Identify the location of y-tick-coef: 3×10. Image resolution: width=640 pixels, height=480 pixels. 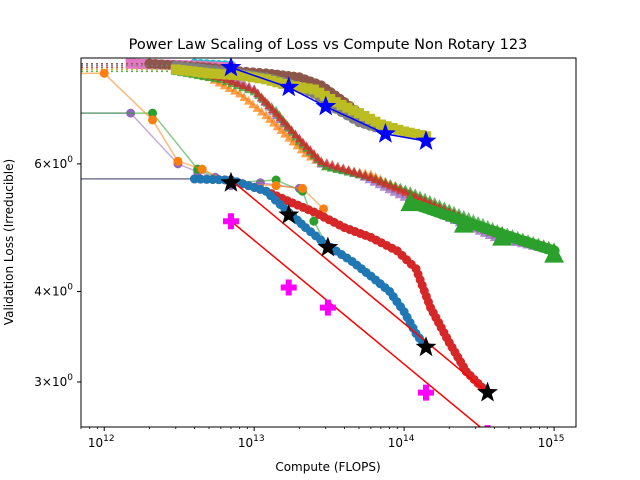
(50, 382).